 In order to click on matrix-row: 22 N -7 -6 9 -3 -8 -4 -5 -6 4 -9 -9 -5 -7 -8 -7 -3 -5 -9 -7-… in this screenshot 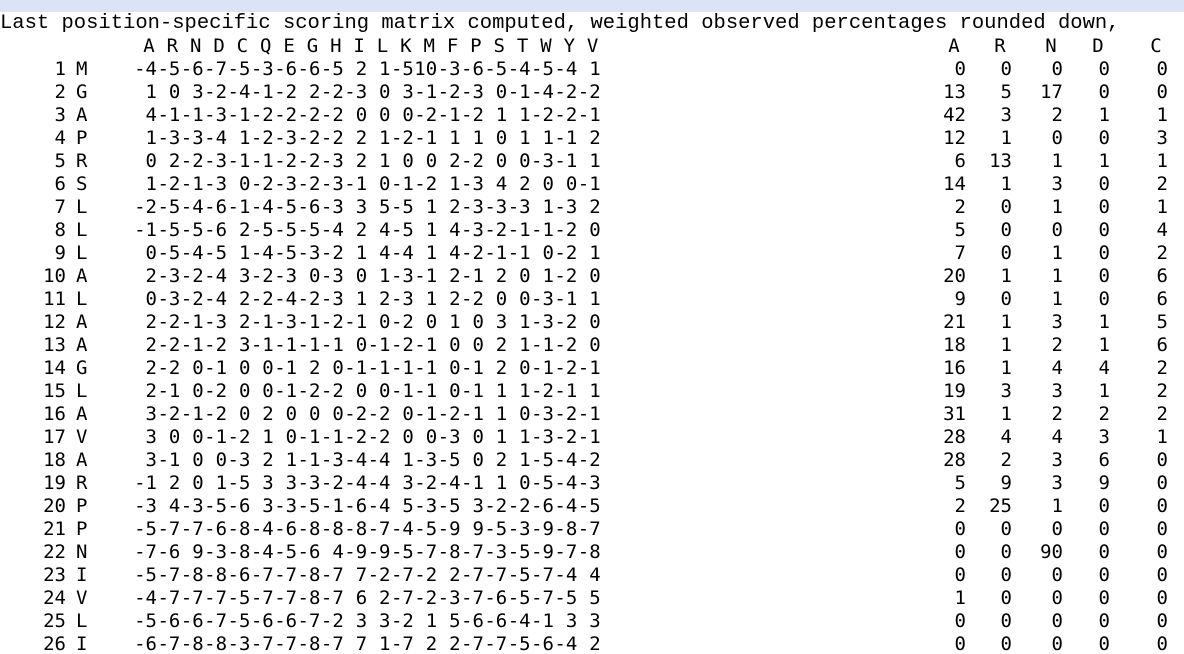, I will do `click(592, 552)`.